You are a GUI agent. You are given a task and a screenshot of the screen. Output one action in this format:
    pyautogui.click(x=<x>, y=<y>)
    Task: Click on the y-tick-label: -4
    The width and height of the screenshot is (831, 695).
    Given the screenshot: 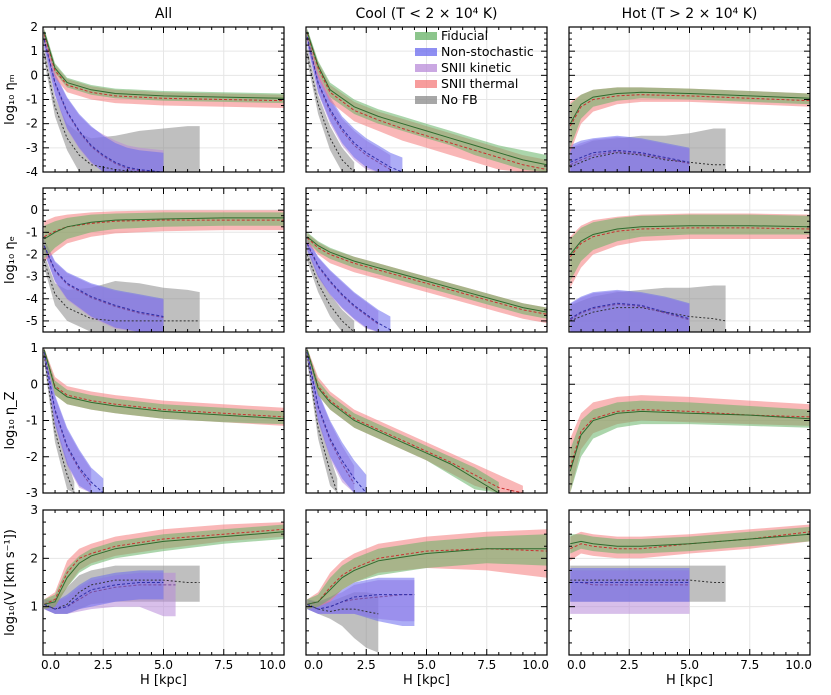 What is the action you would take?
    pyautogui.click(x=32, y=172)
    